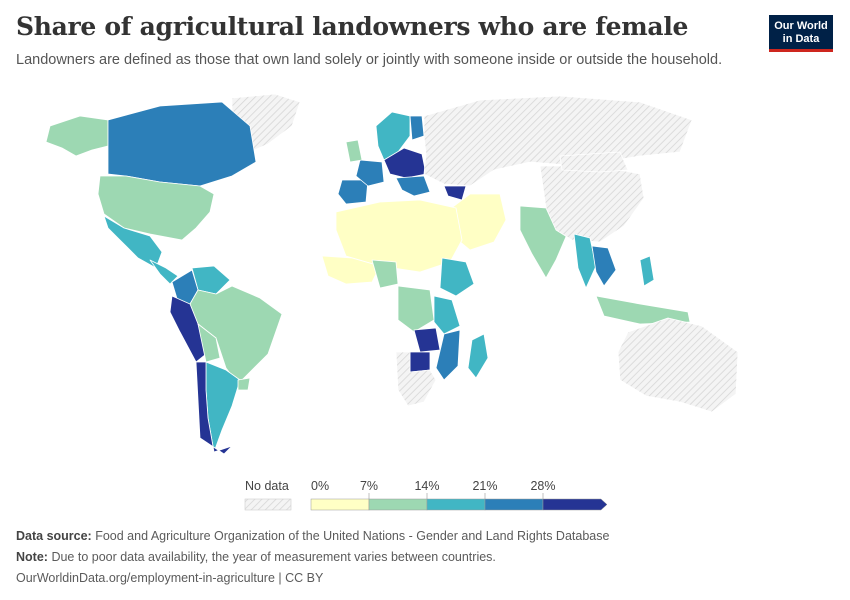 The height and width of the screenshot is (600, 850). Describe the element at coordinates (413, 186) in the screenshot. I see `country-balkans` at that location.